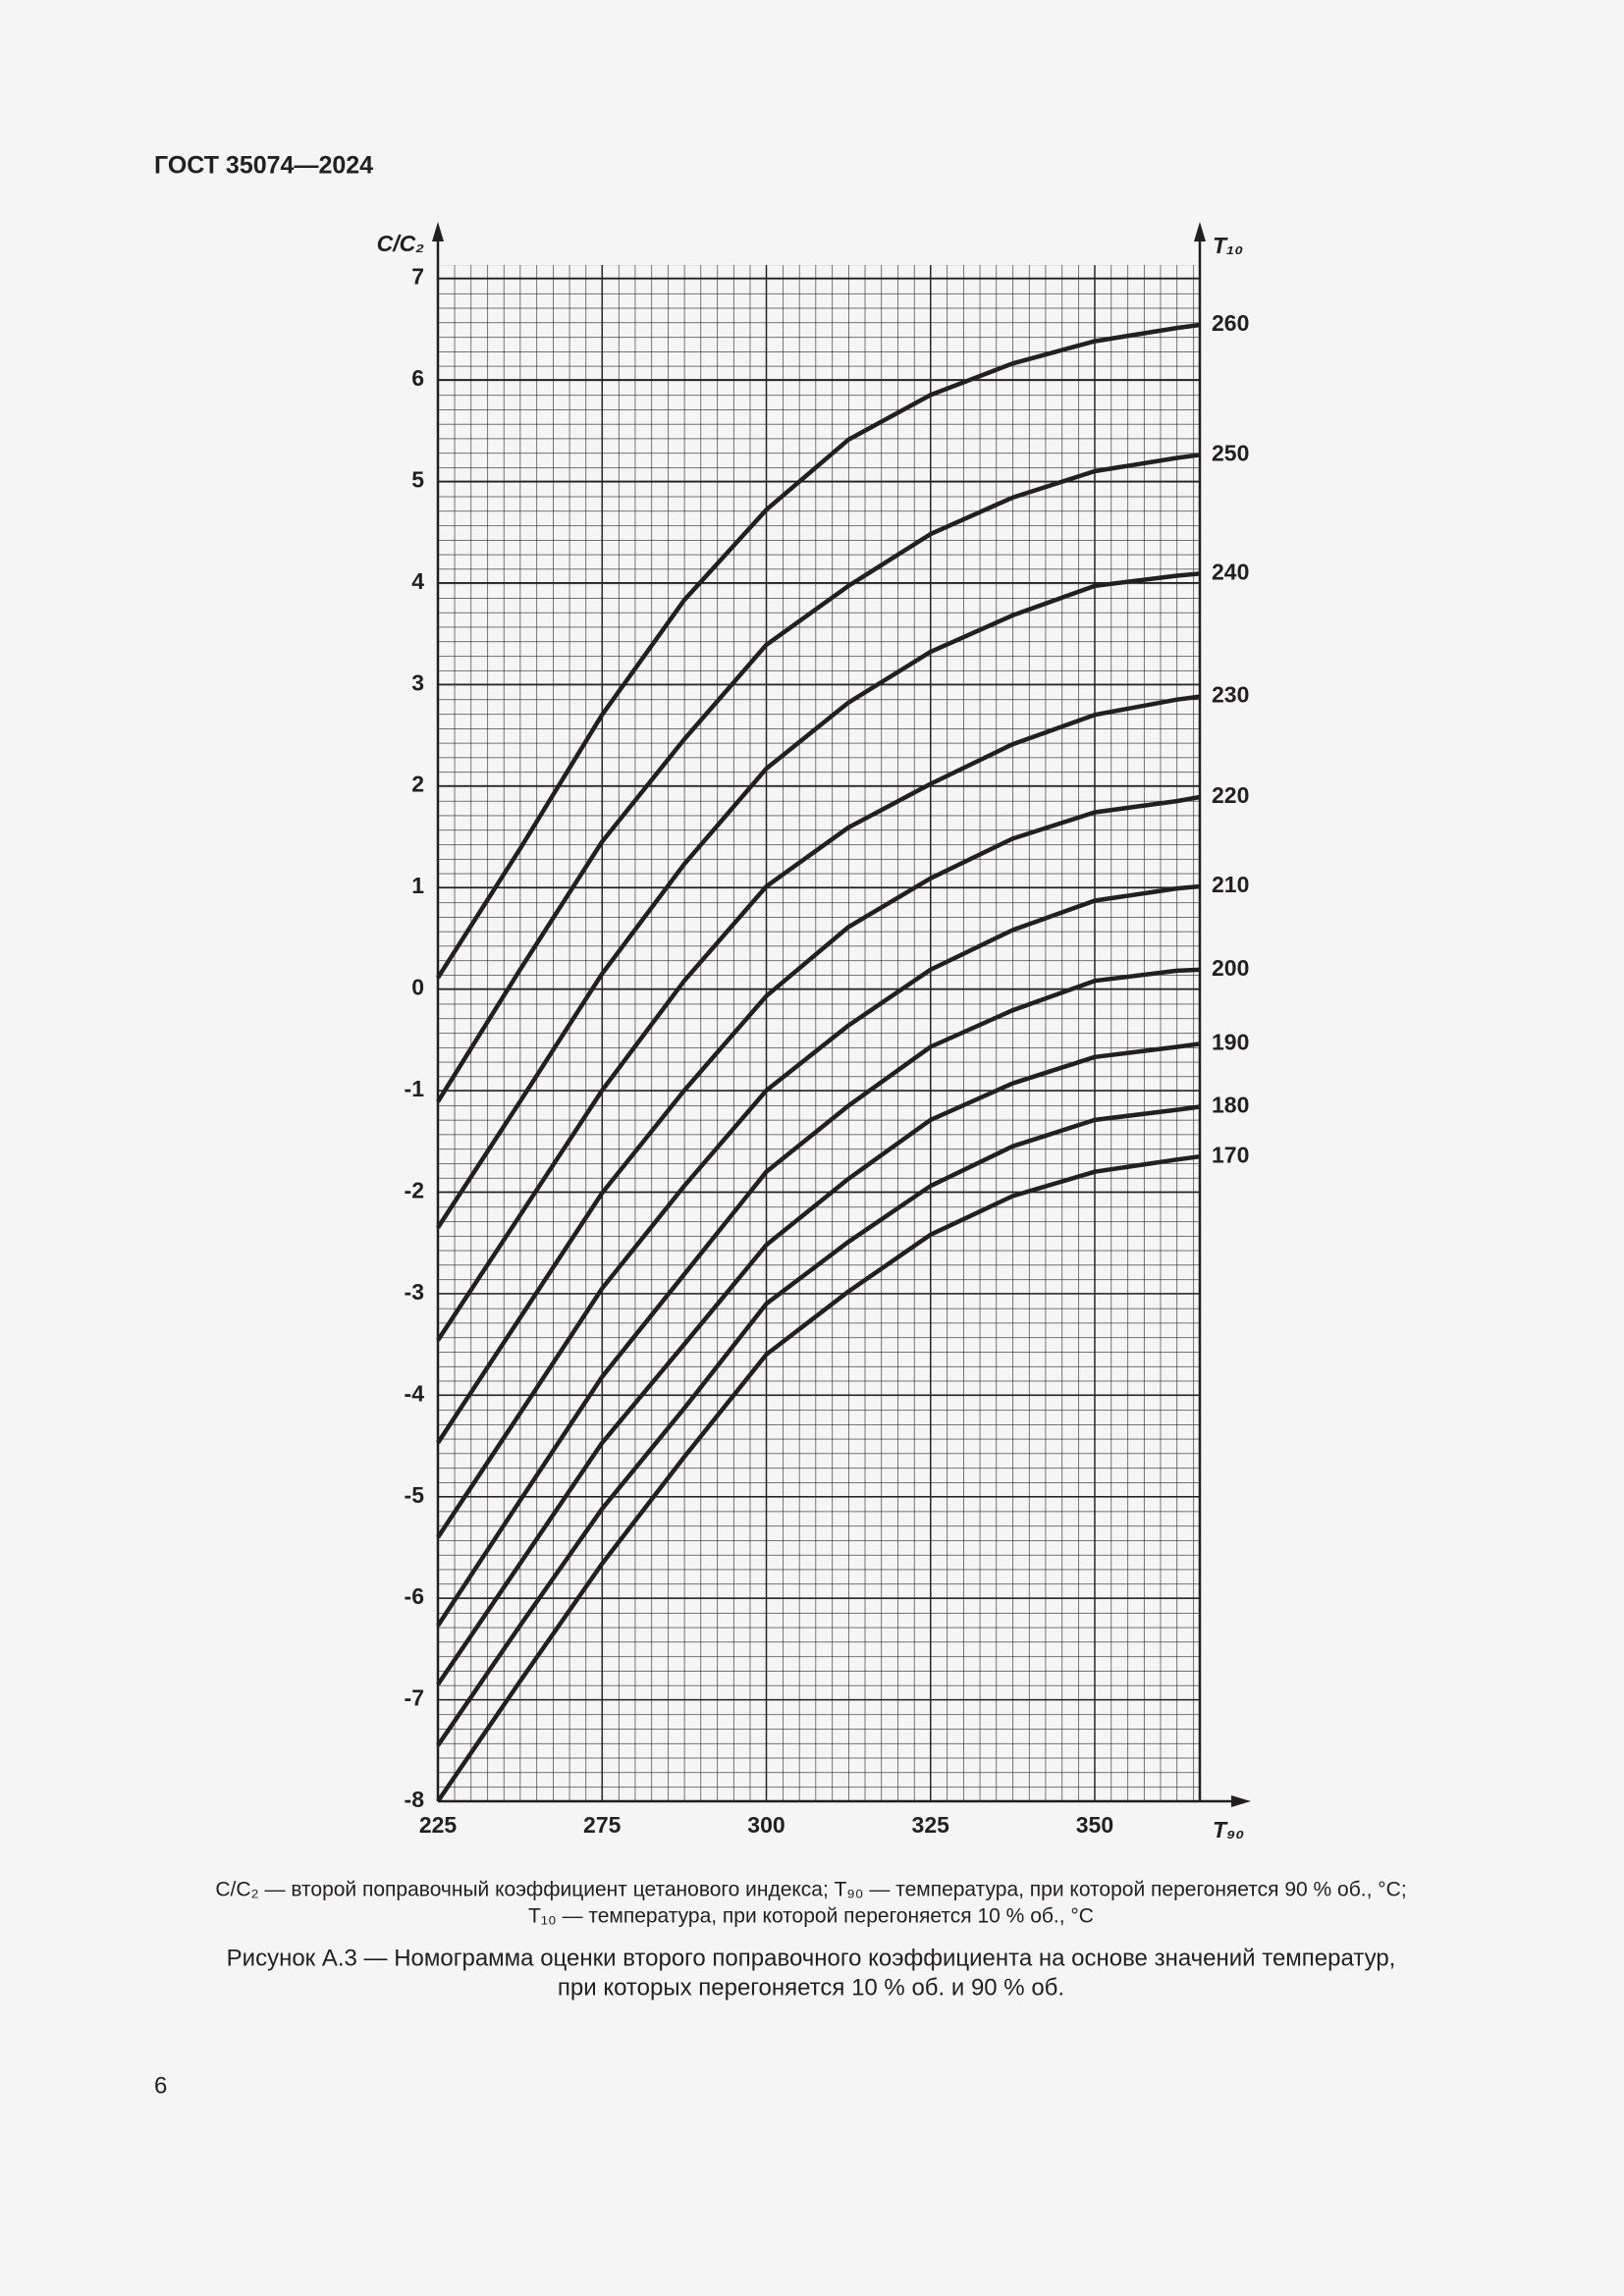  I want to click on curve-label: 180, so click(1230, 1105).